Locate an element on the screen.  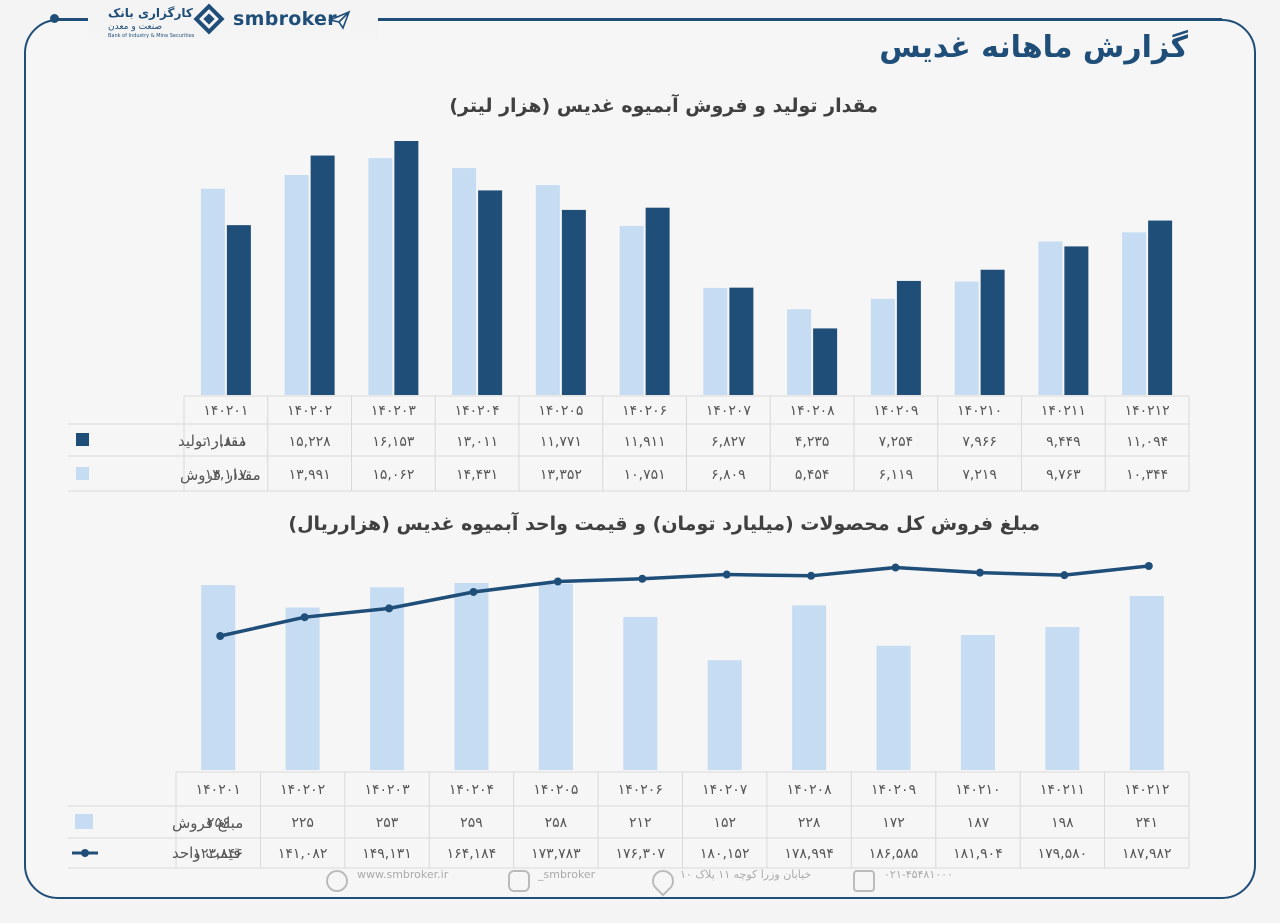
bank-subtitle: صنعت و معدن is located at coordinates (135, 27).